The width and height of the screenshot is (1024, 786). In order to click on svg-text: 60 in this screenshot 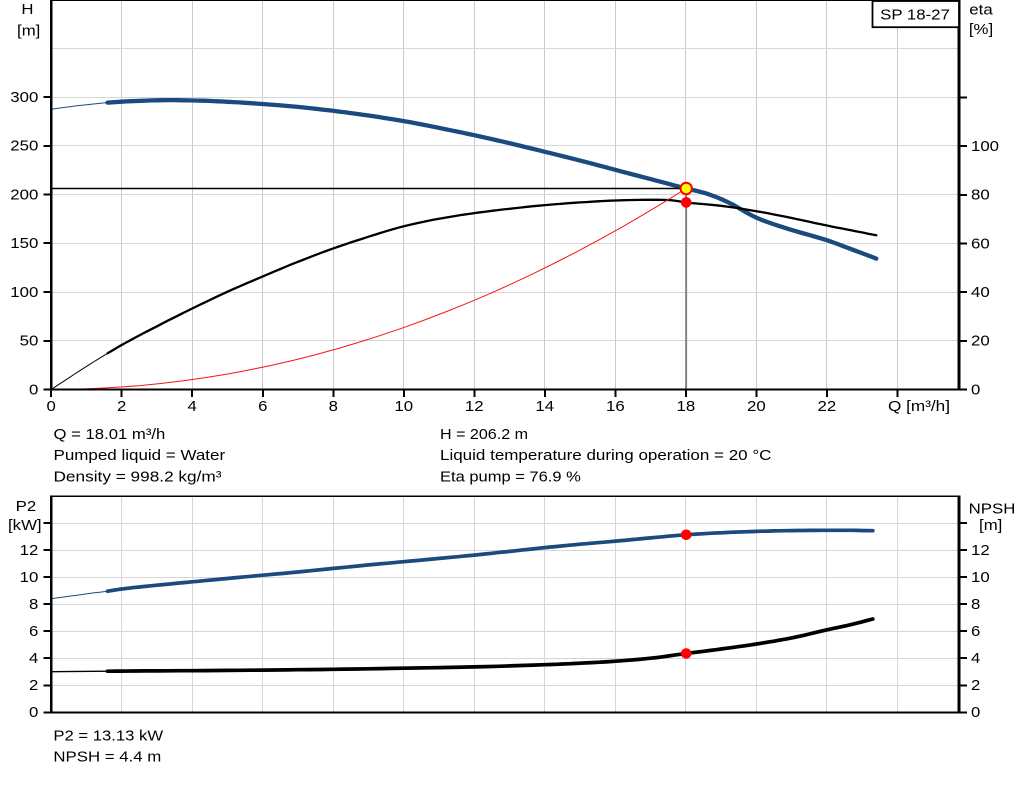, I will do `click(980, 243)`.